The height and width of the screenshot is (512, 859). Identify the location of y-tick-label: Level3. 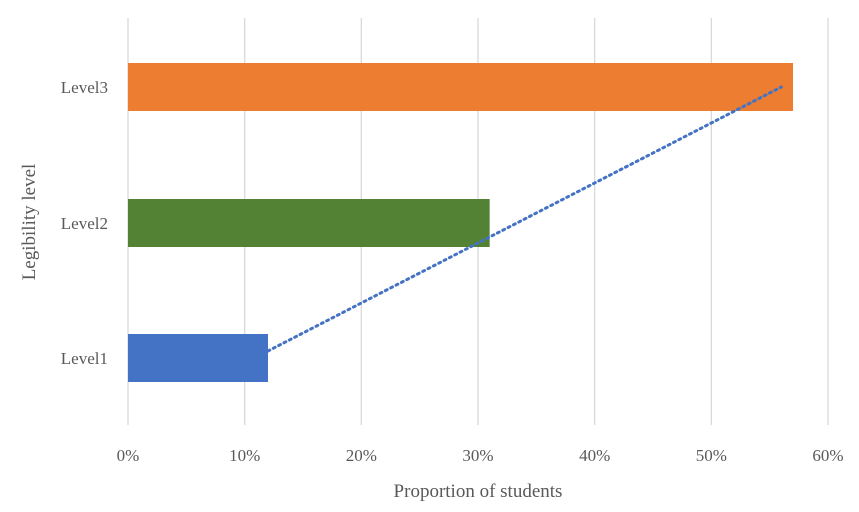
(84, 87).